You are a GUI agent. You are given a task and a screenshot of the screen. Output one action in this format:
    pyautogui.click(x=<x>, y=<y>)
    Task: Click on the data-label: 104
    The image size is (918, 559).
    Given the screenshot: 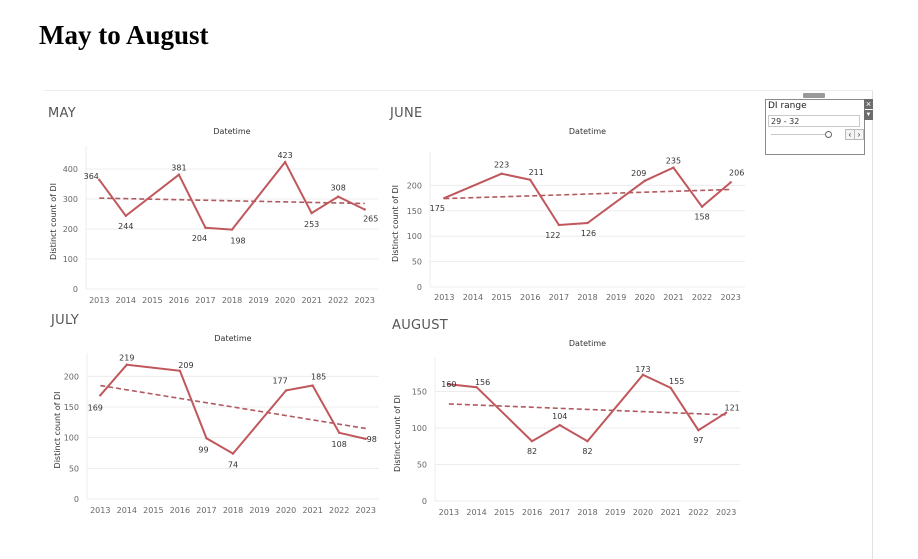 What is the action you would take?
    pyautogui.click(x=559, y=416)
    